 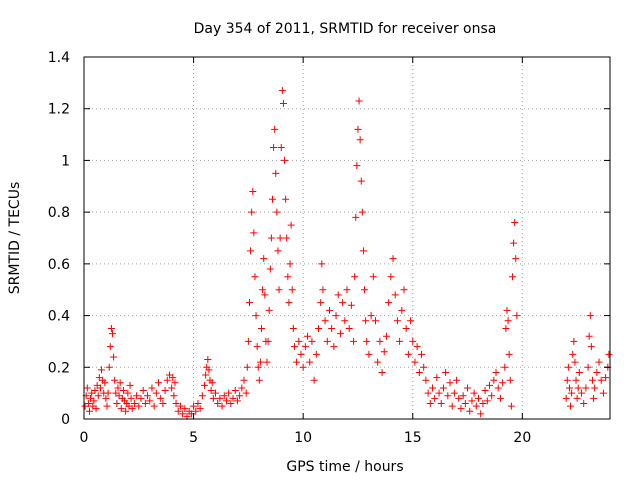 I want to click on x-tick-label: 0, so click(x=84, y=438).